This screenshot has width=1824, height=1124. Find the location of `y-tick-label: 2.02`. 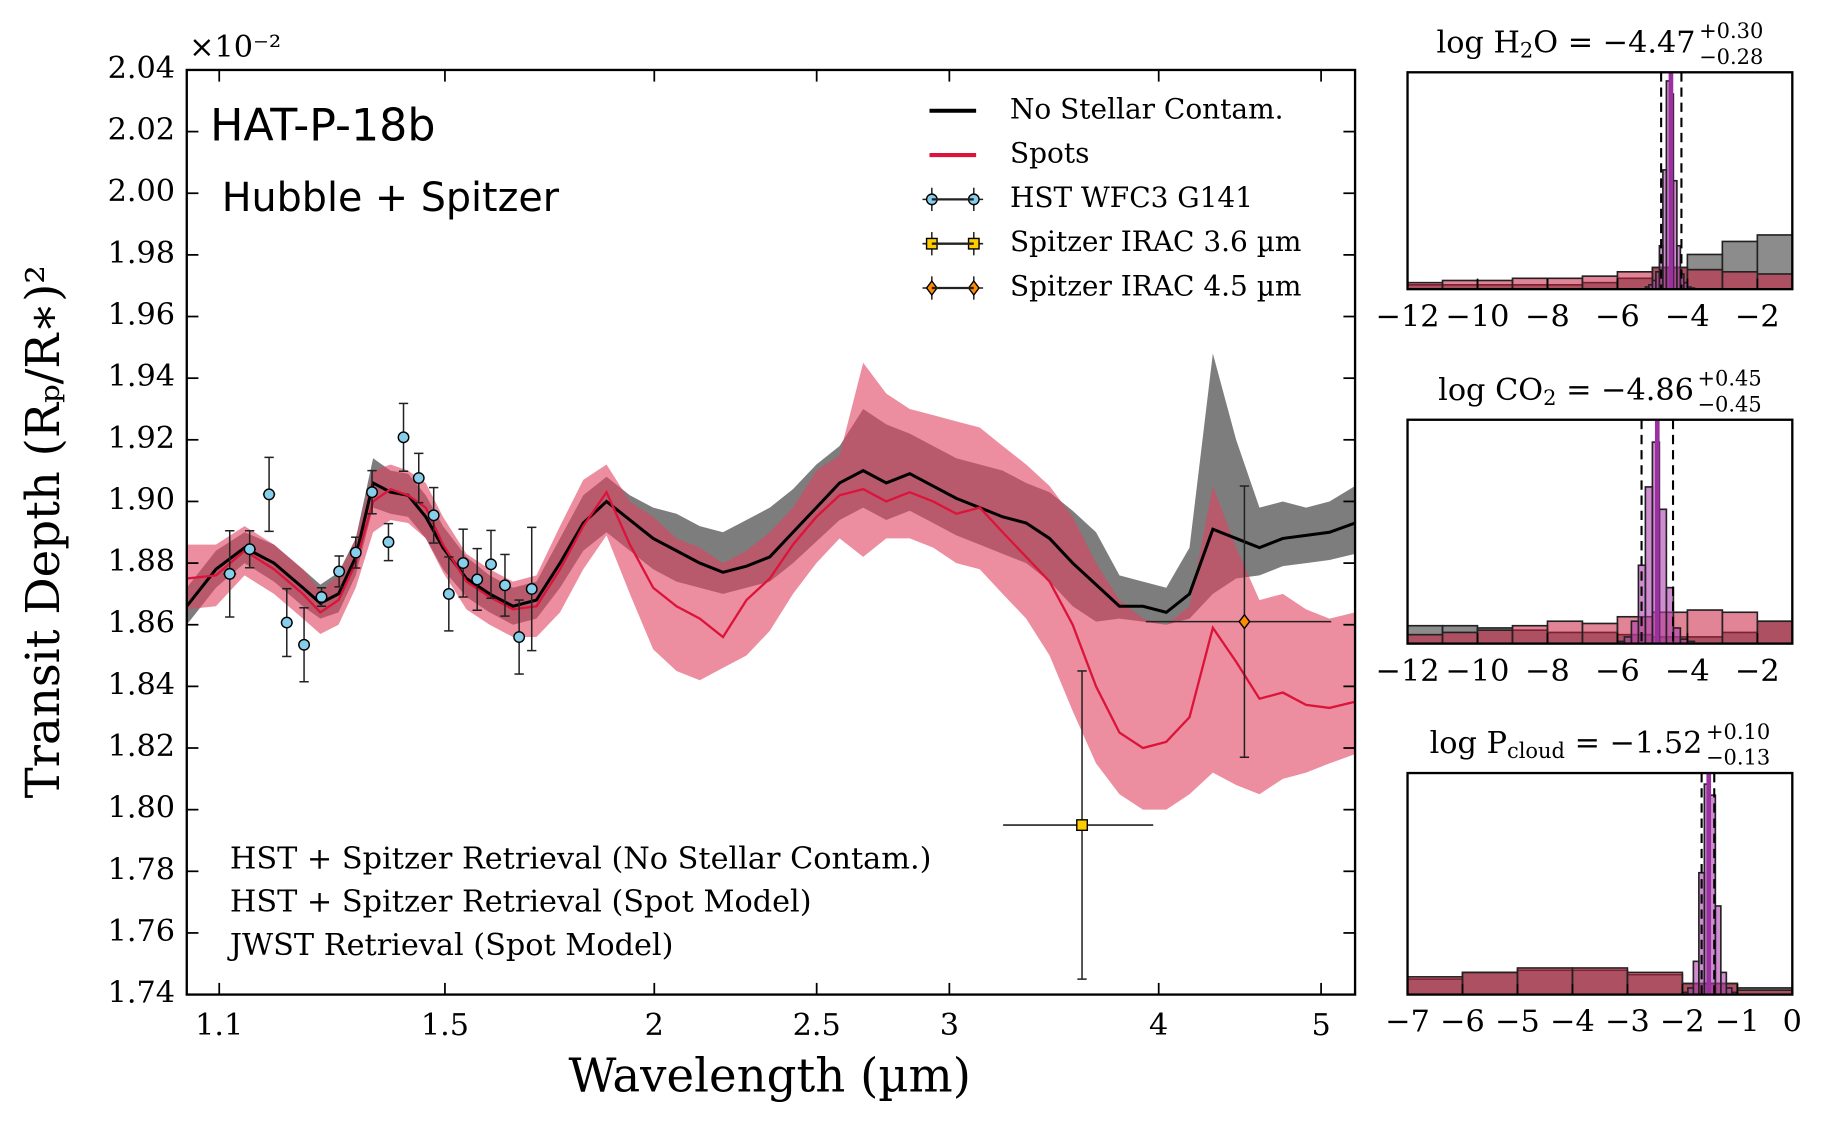

y-tick-label: 2.02 is located at coordinates (141, 130).